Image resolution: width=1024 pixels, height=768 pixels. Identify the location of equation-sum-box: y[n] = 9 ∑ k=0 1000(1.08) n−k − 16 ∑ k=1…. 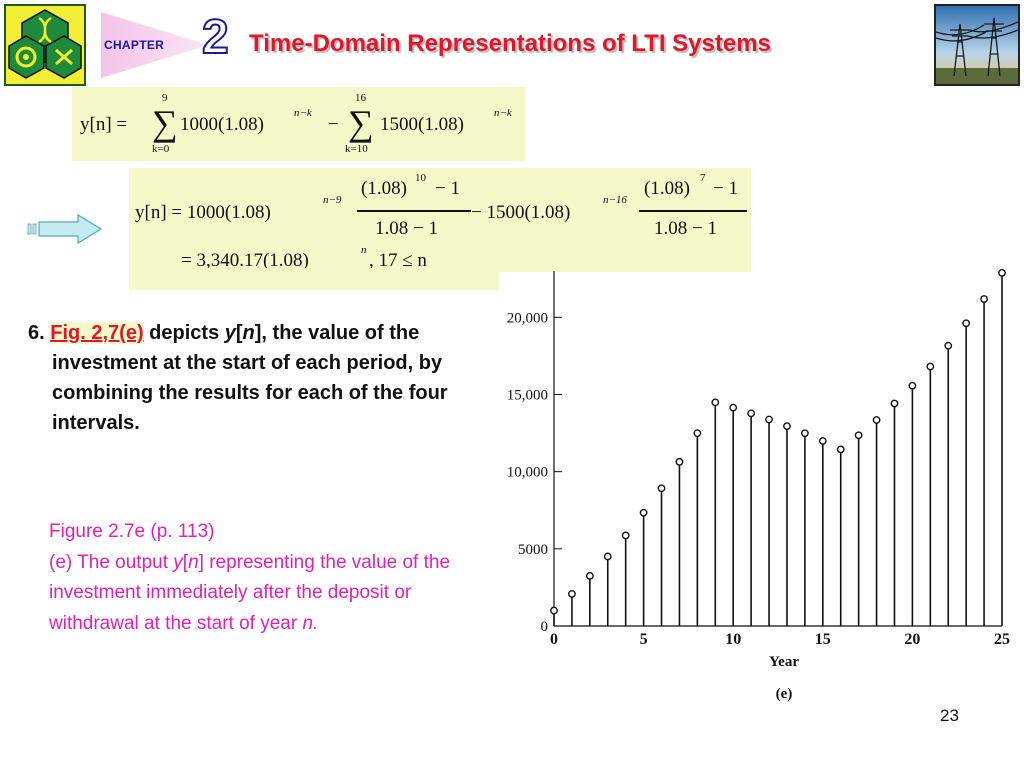
(298, 124).